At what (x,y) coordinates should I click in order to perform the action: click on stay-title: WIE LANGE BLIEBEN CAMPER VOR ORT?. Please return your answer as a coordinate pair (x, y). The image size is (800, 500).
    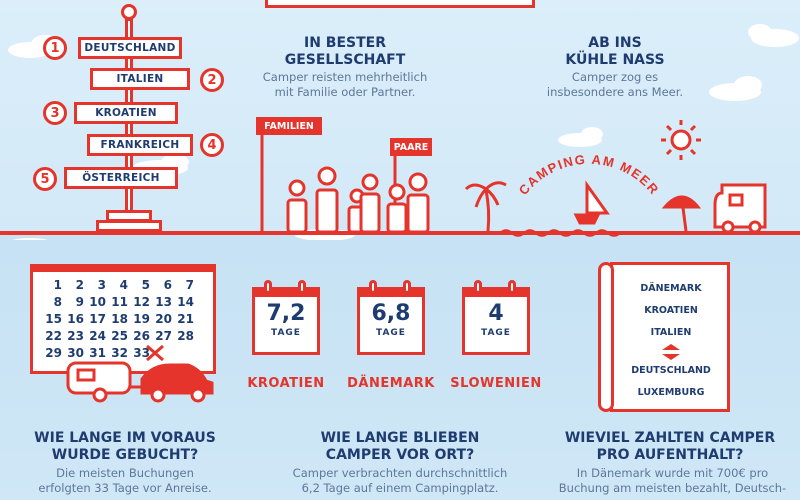
    Looking at the image, I should click on (400, 446).